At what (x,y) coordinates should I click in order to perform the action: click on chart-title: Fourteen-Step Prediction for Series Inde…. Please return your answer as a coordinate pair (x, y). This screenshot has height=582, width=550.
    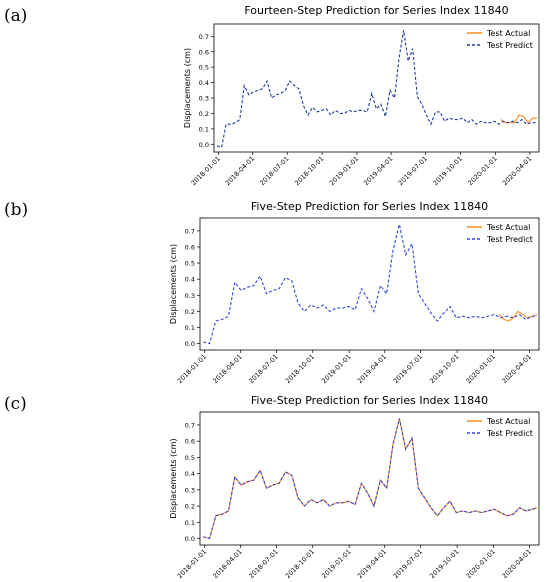
    Looking at the image, I should click on (376, 10).